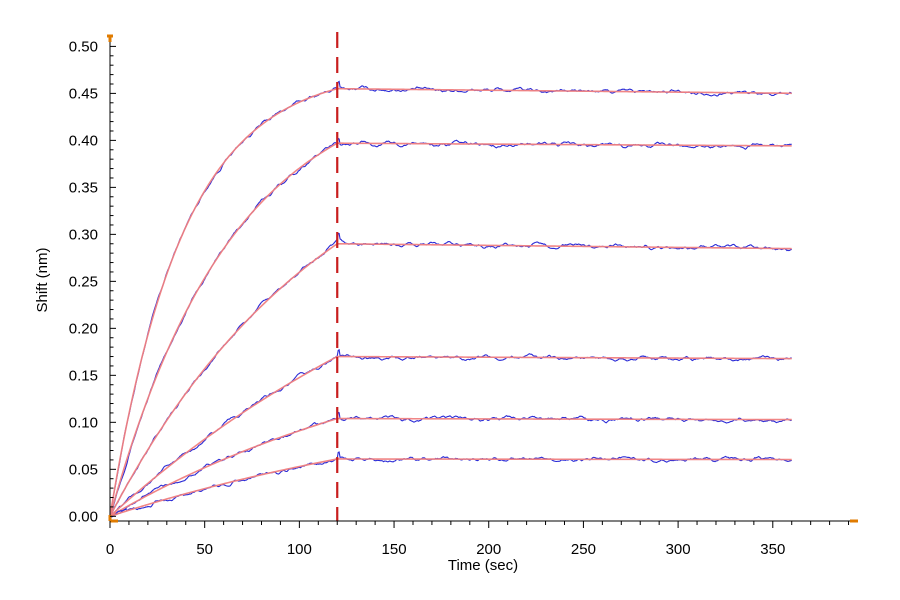 The image size is (900, 600). What do you see at coordinates (83, 422) in the screenshot?
I see `y-tick-label: 0.10` at bounding box center [83, 422].